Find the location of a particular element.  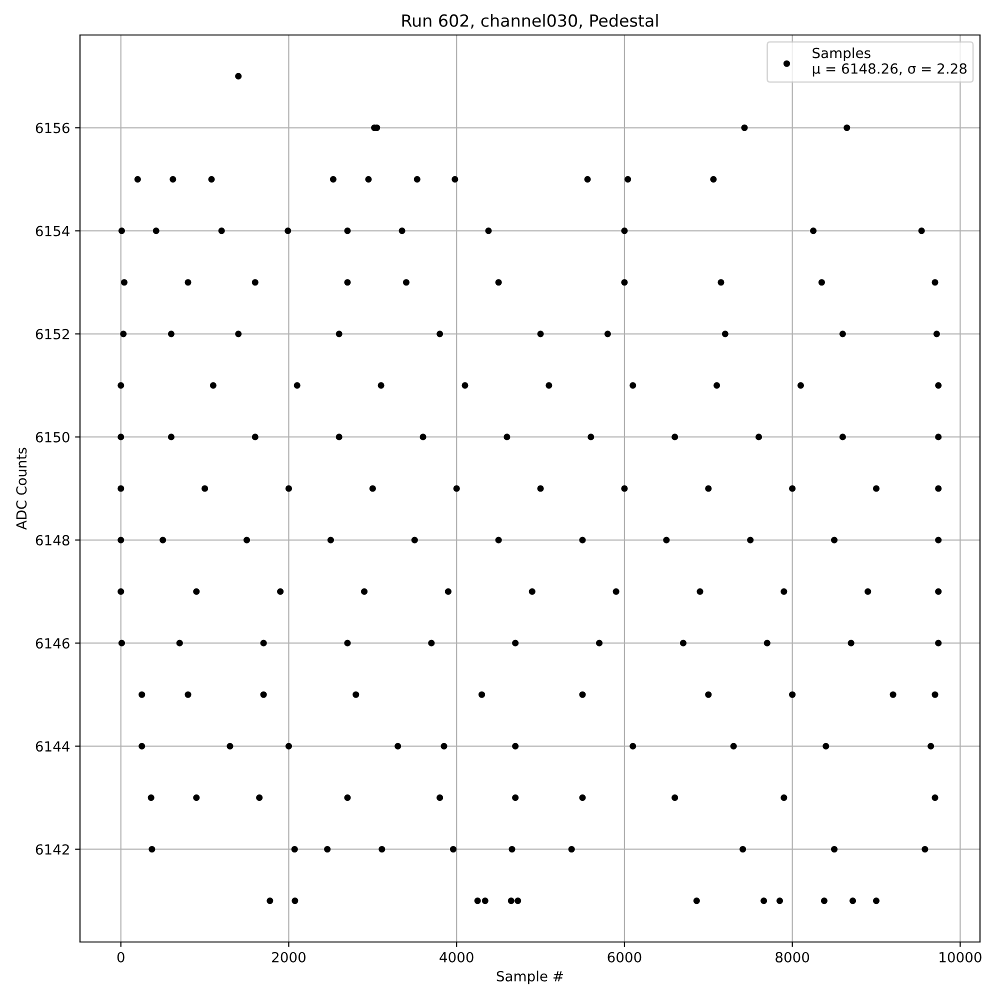

x-tick-label: 10000 is located at coordinates (961, 957).